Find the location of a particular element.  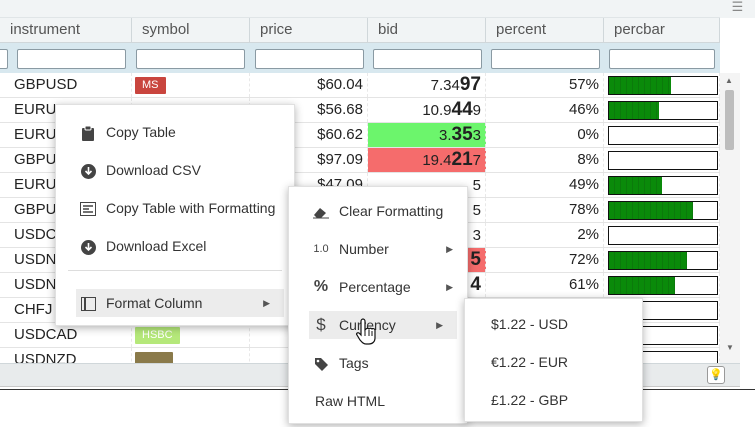

filter-input-bid is located at coordinates (427, 59).